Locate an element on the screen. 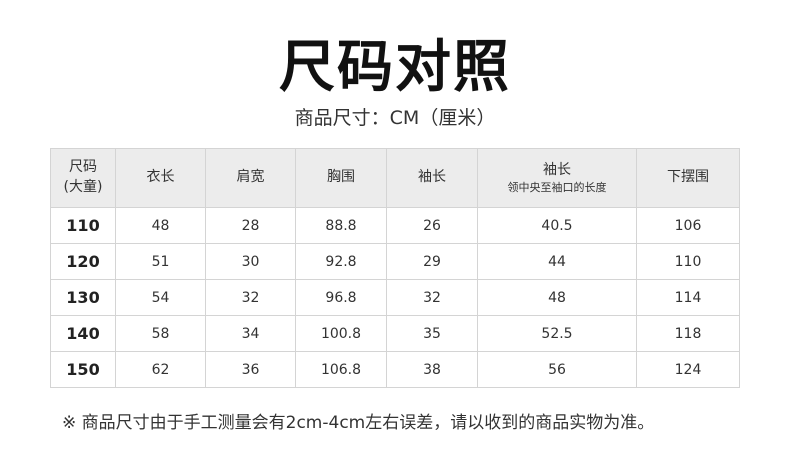 The image size is (790, 451). column-header: 胸围 is located at coordinates (341, 178).